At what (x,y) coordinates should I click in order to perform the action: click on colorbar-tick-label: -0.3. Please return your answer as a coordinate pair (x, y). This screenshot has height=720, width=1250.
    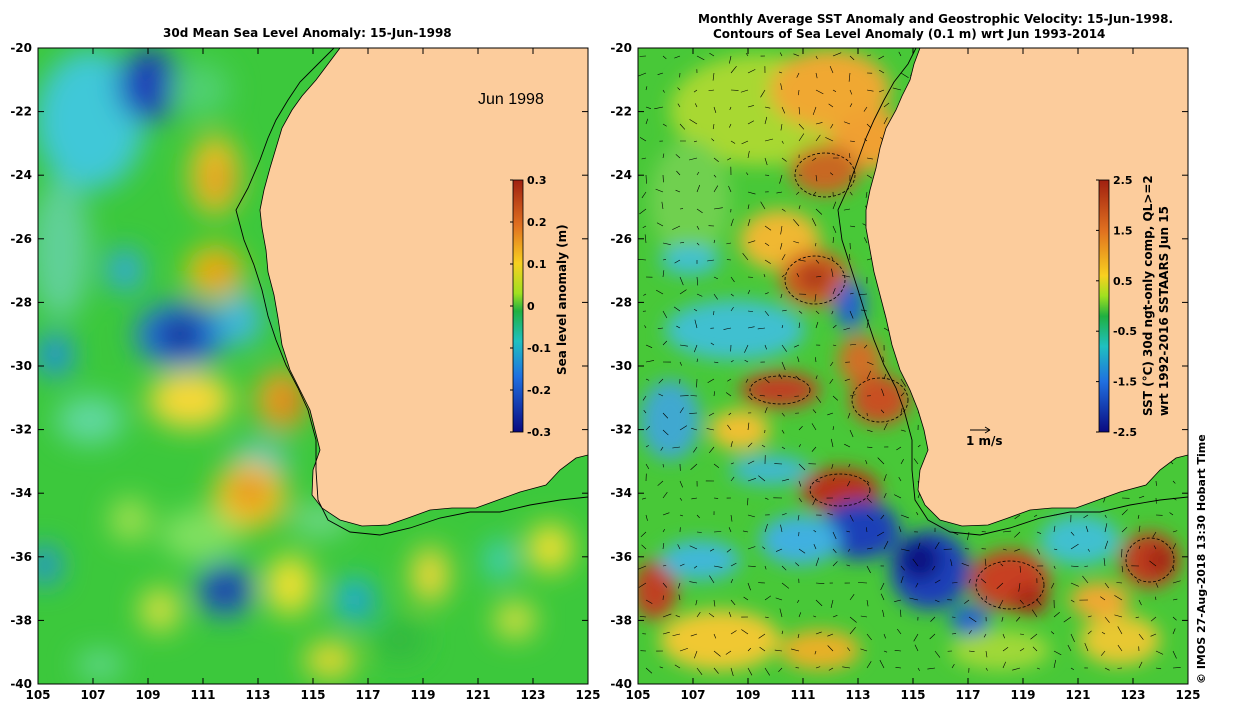
    Looking at the image, I should click on (539, 432).